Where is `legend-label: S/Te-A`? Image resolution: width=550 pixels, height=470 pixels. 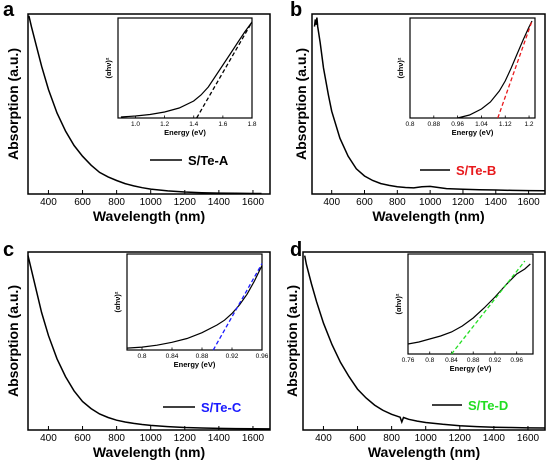
legend-label: S/Te-A is located at coordinates (208, 160).